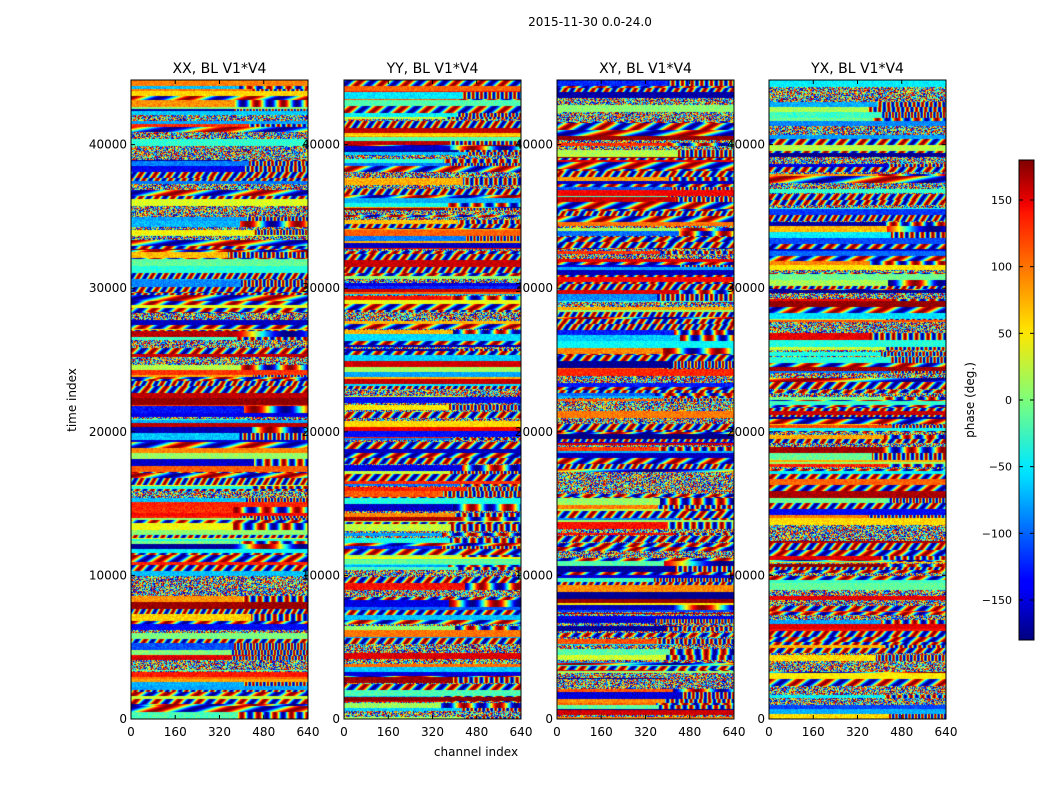  Describe the element at coordinates (1005, 333) in the screenshot. I see `colorbar-tick-label: 50` at that location.